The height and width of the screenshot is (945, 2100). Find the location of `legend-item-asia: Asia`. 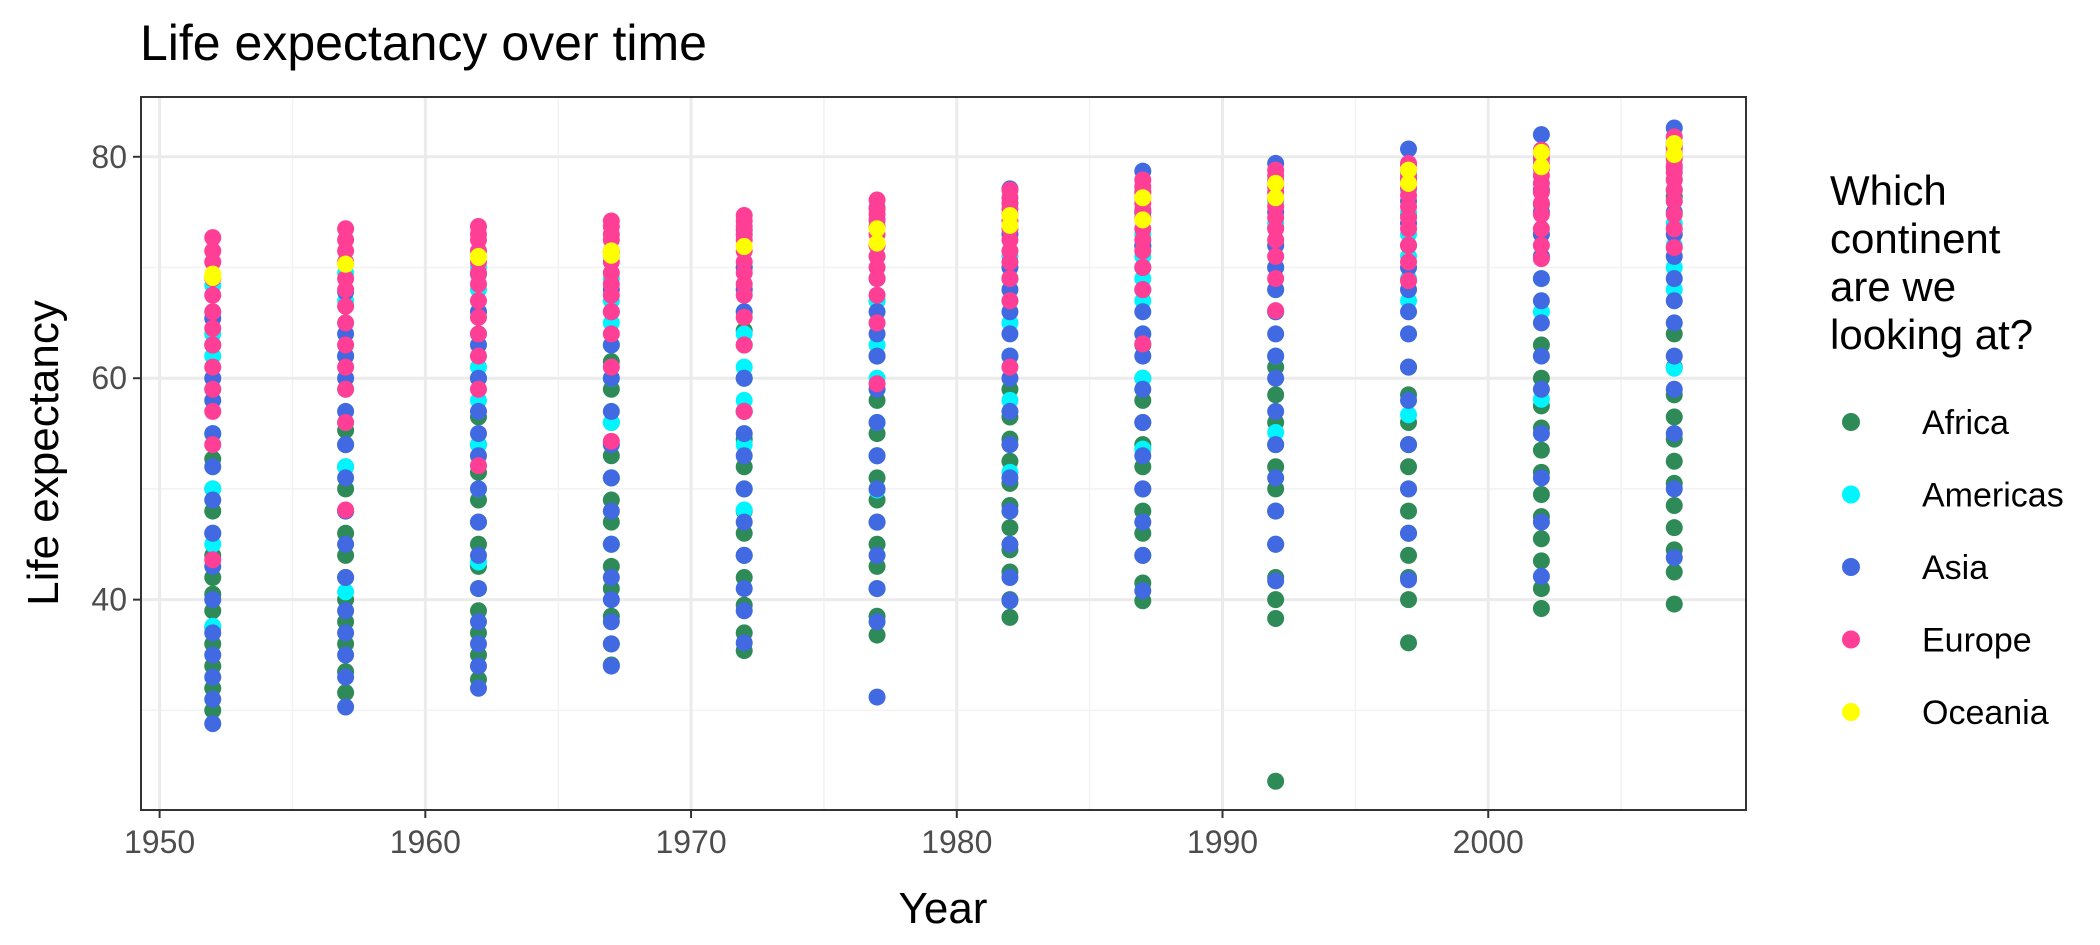

legend-item-asia: Asia is located at coordinates (1915, 568).